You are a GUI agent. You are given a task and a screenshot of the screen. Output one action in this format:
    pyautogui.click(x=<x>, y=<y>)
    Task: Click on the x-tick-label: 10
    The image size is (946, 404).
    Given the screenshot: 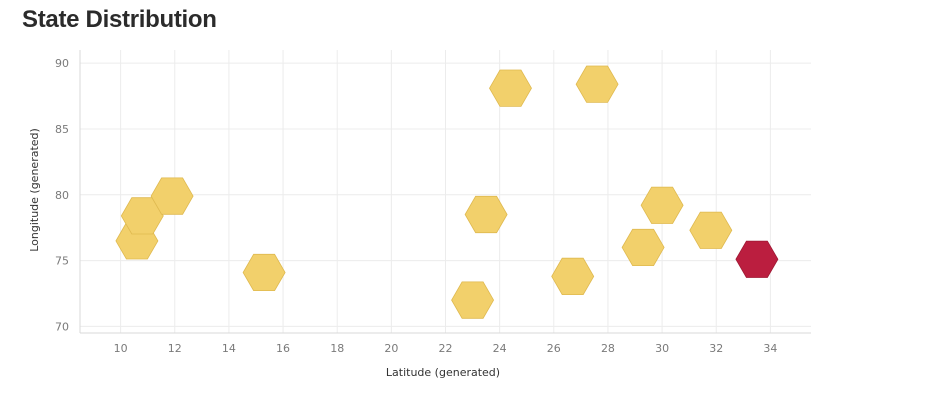 What is the action you would take?
    pyautogui.click(x=121, y=348)
    